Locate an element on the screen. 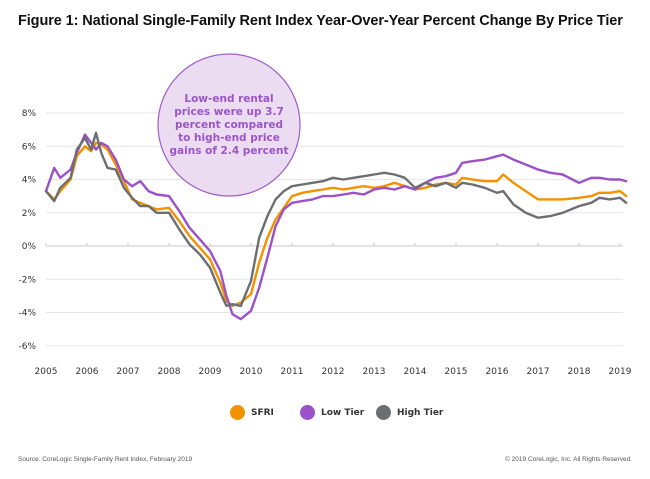 The height and width of the screenshot is (479, 650). annotation-text-line: Low-end rental is located at coordinates (228, 99).